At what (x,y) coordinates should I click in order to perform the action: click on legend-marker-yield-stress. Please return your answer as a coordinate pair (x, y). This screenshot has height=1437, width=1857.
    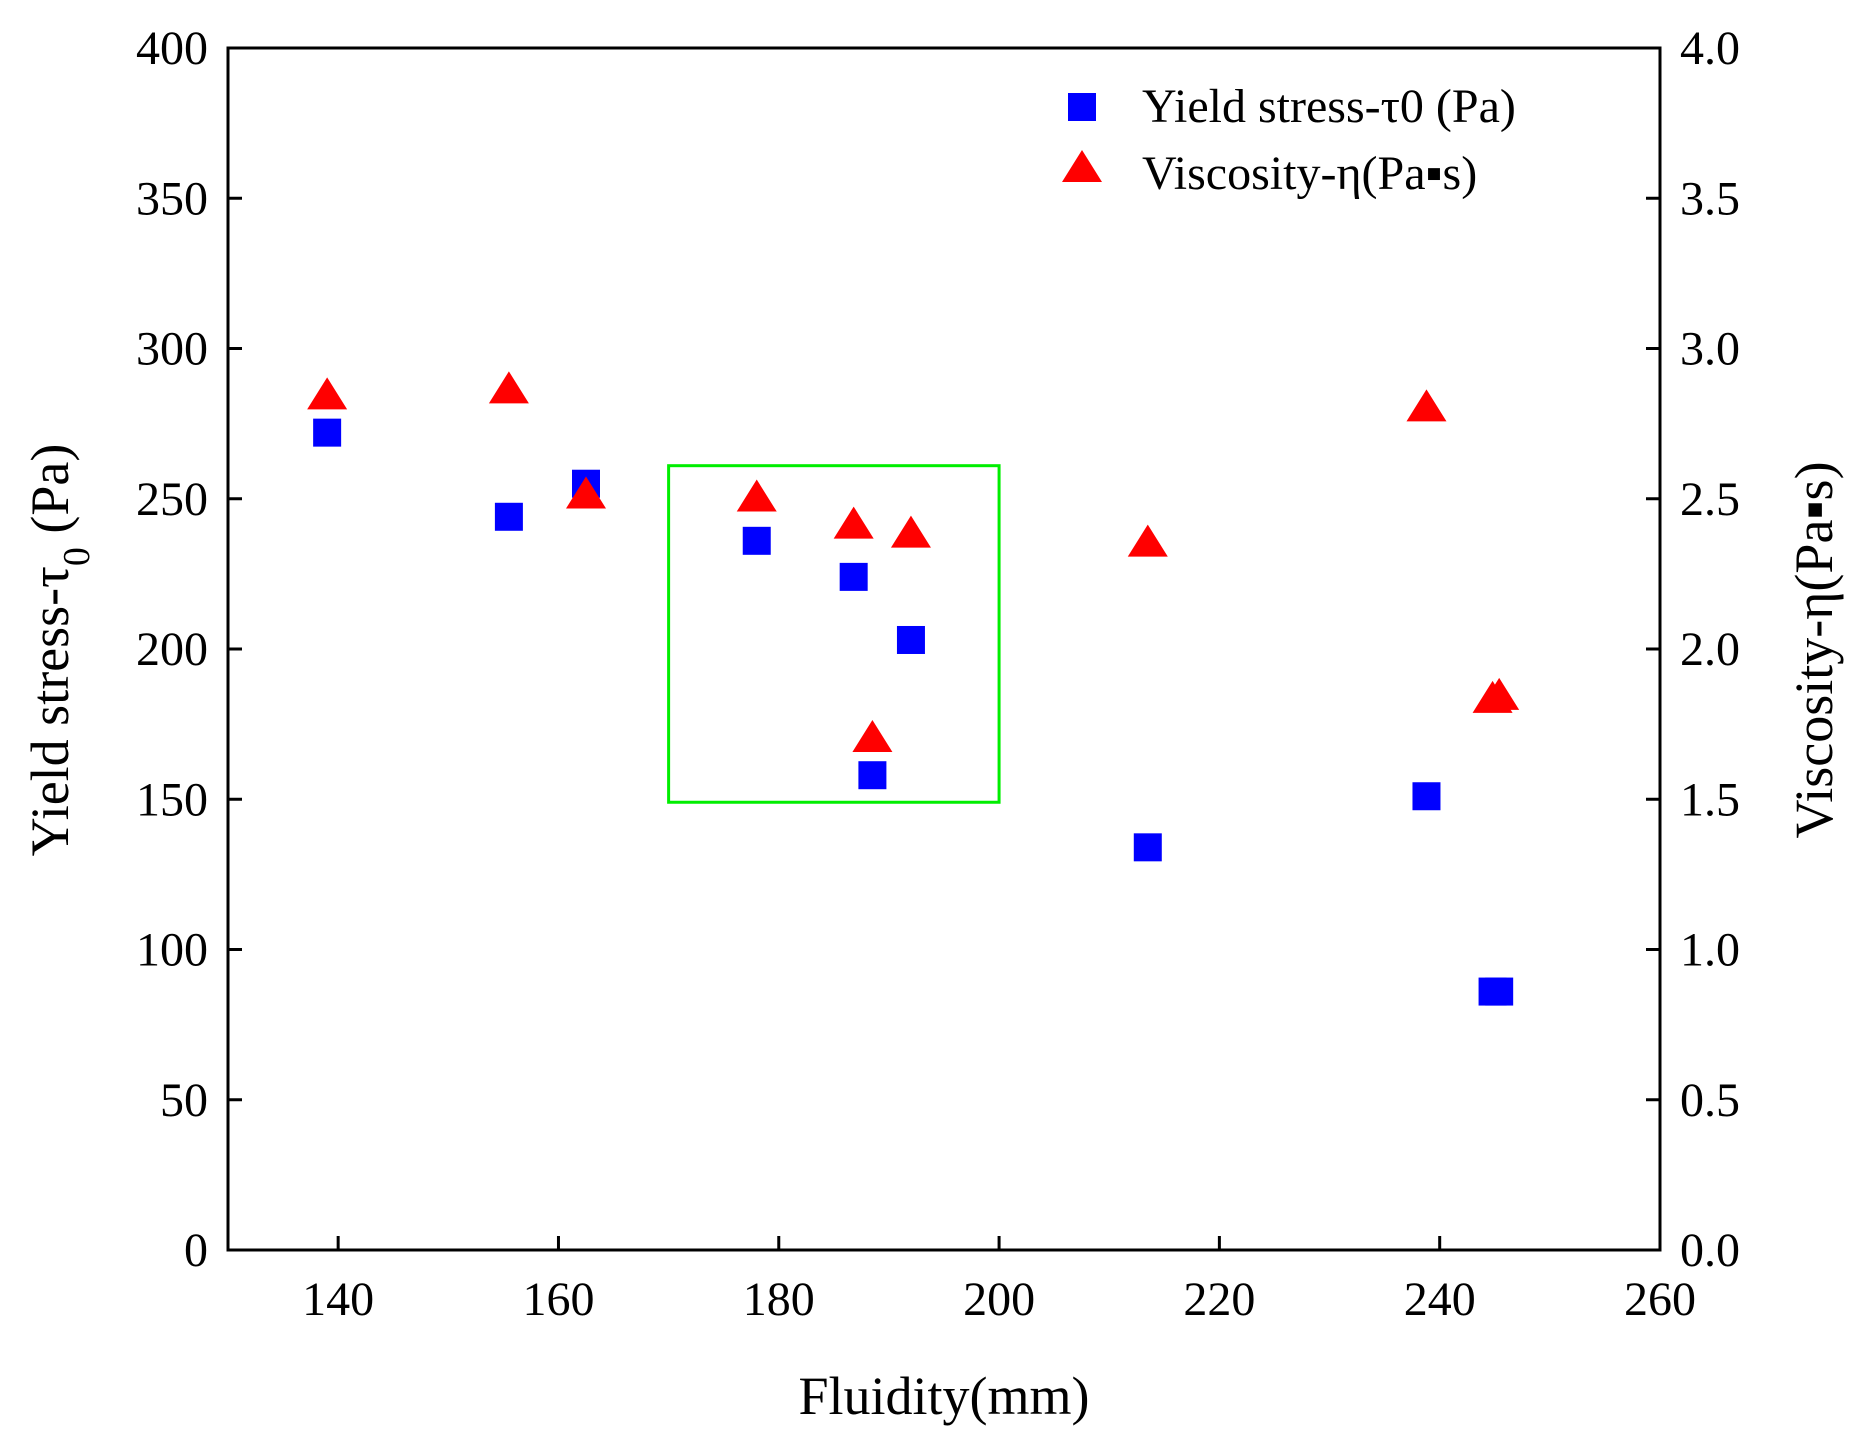
    Looking at the image, I should click on (1082, 107).